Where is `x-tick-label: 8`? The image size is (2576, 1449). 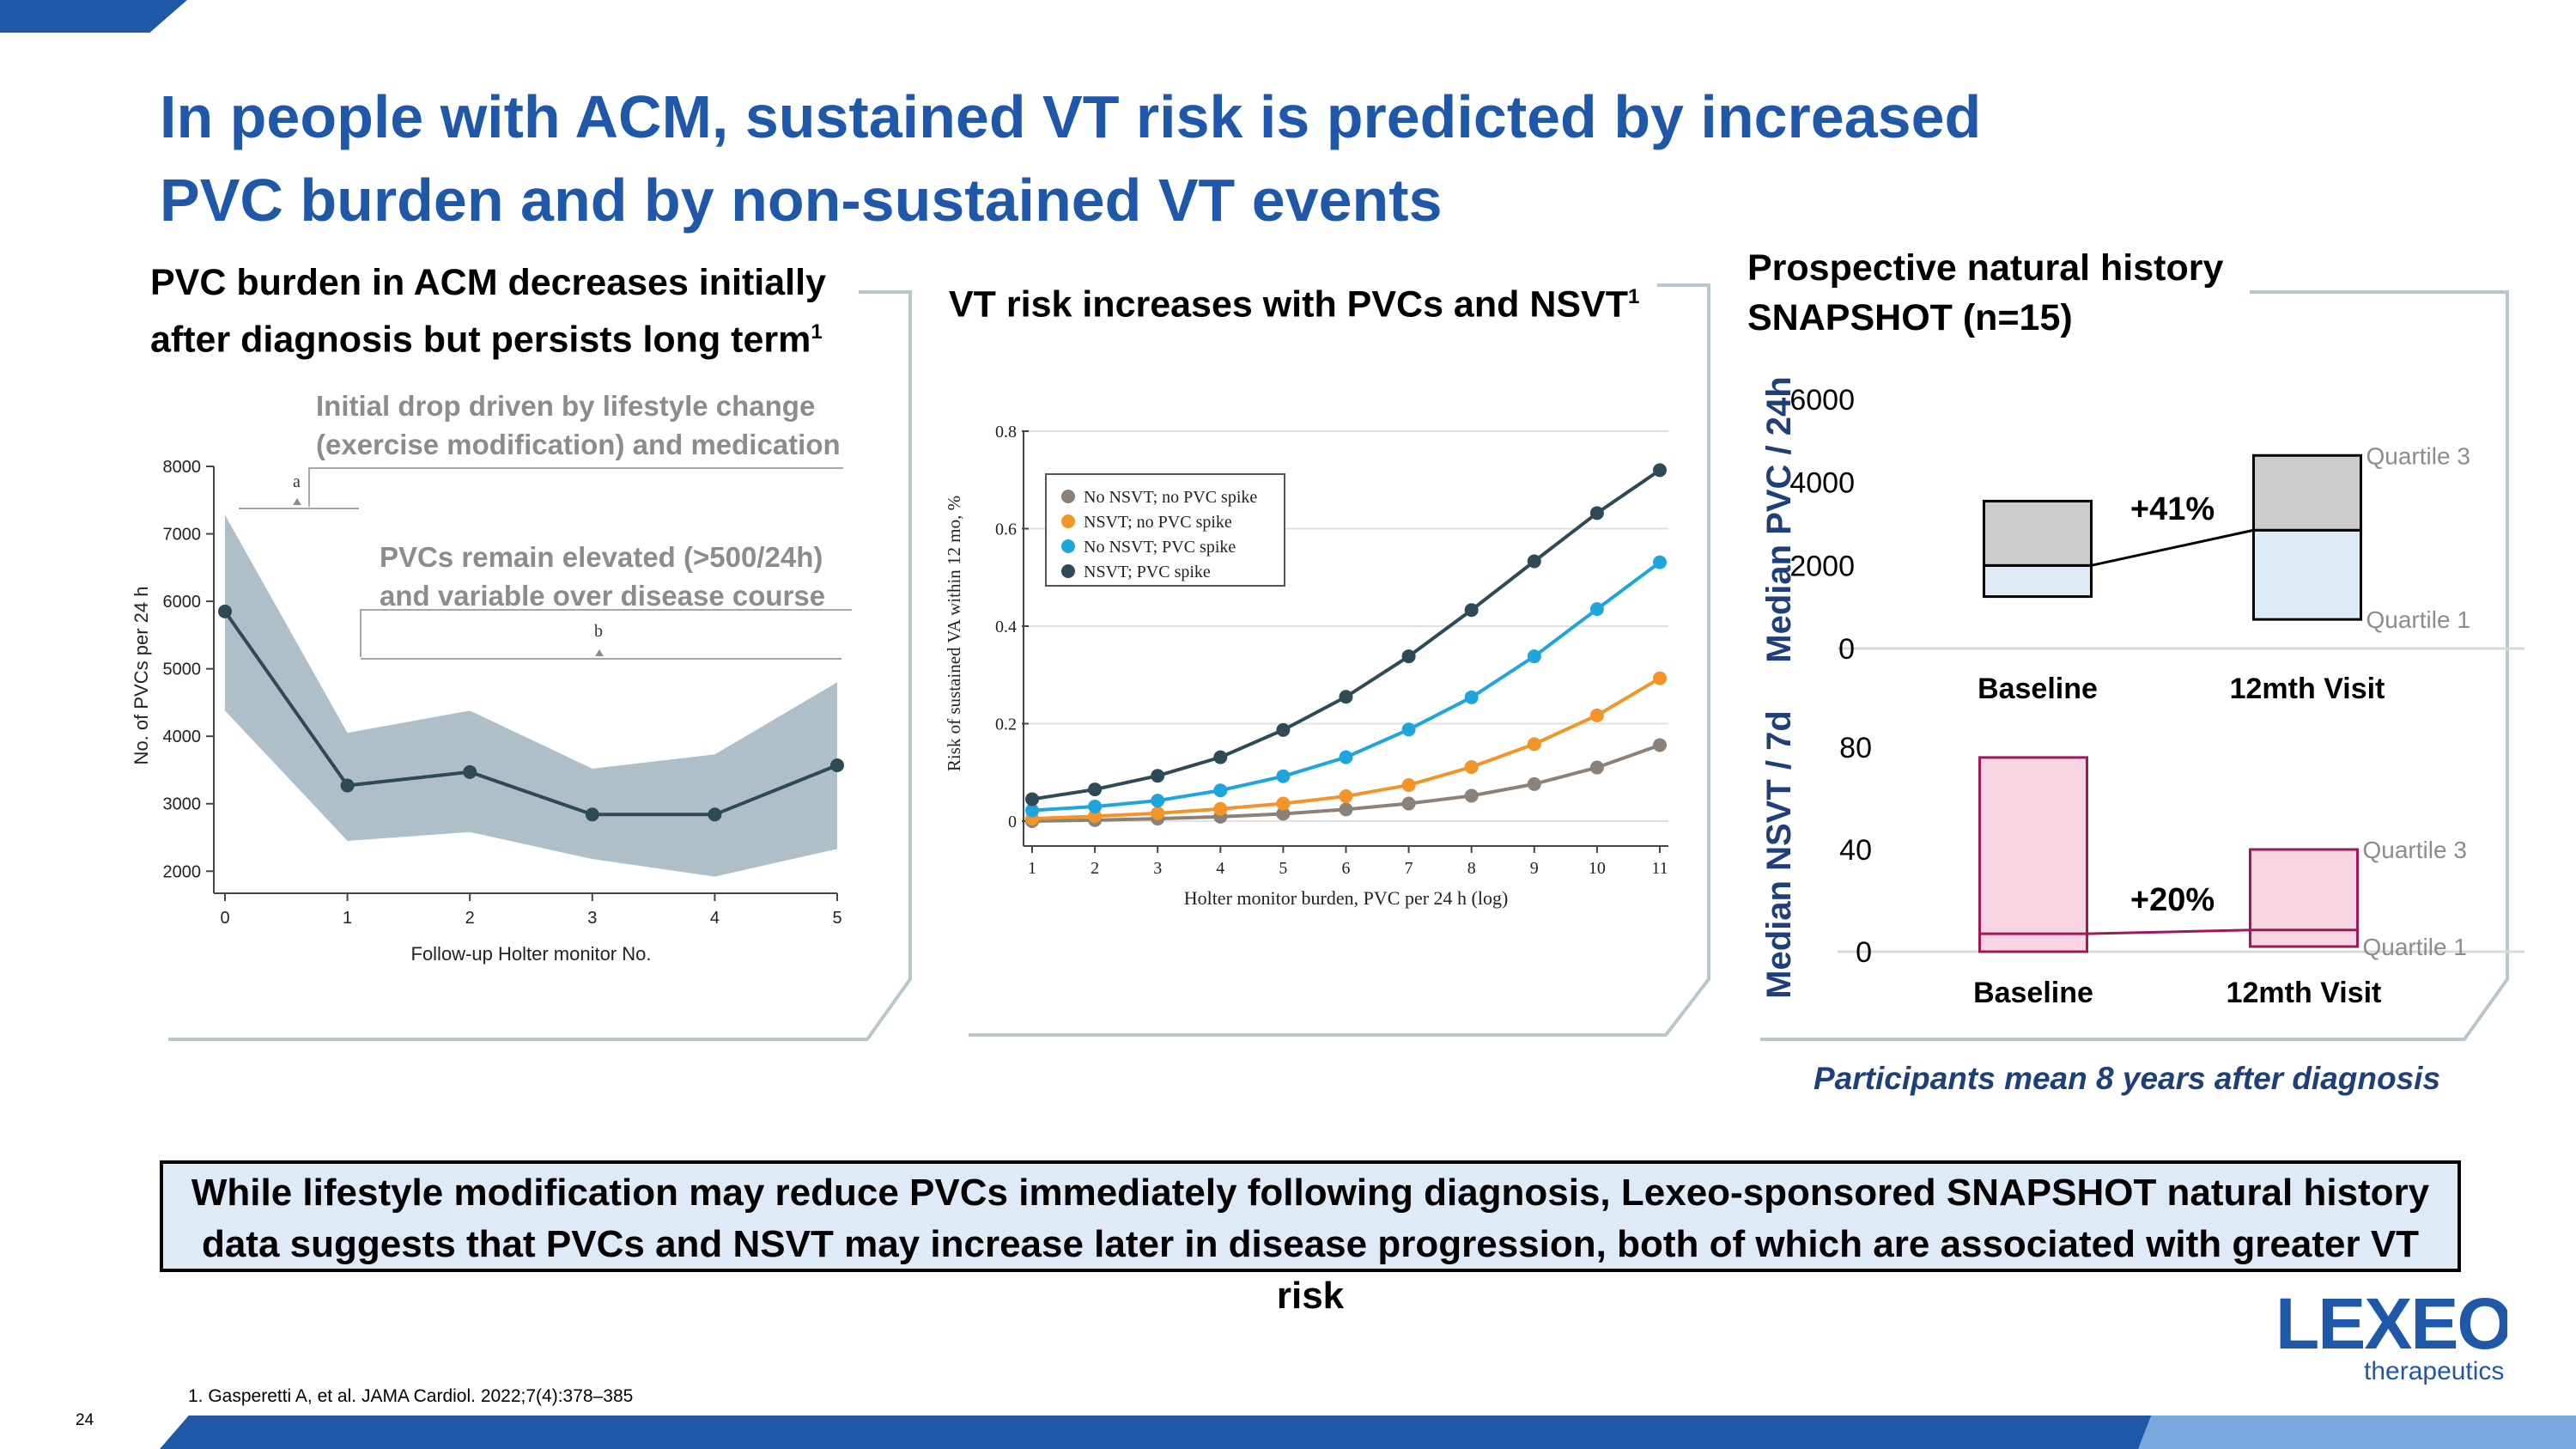 x-tick-label: 8 is located at coordinates (1471, 868).